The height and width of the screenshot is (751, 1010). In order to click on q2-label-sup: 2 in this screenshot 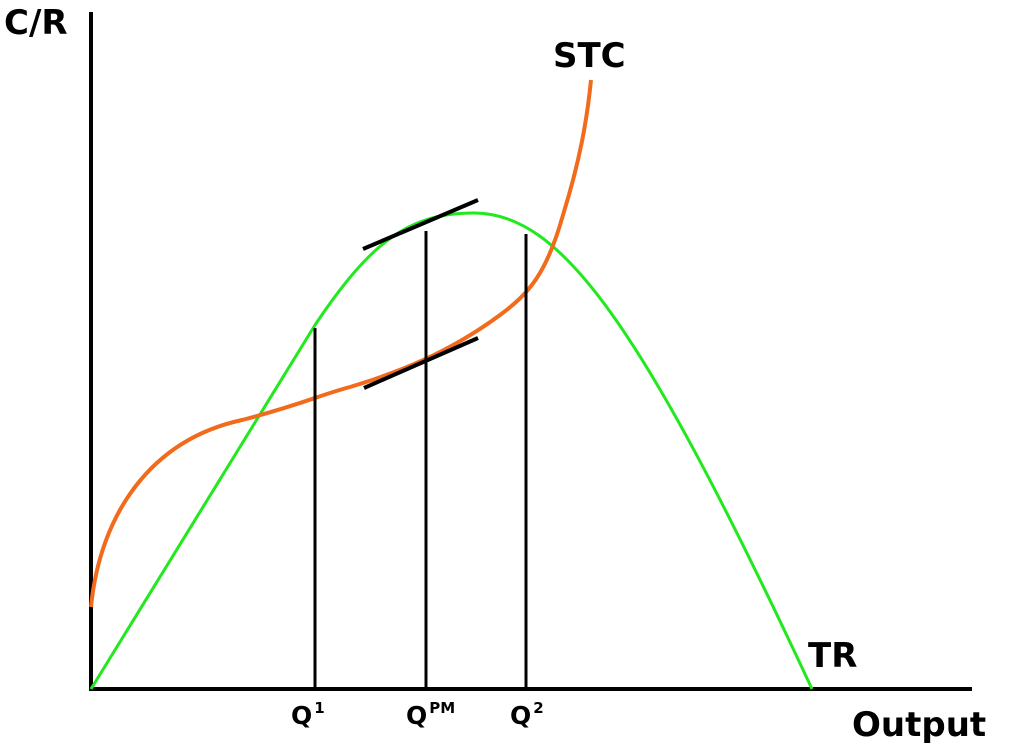, I will do `click(538, 708)`.